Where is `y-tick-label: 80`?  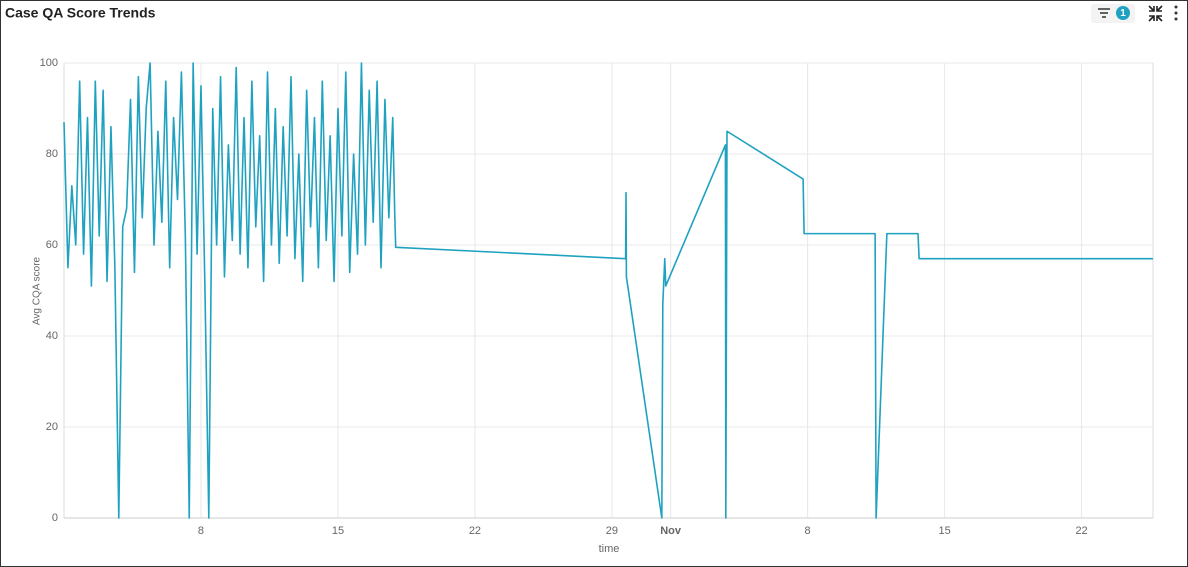 y-tick-label: 80 is located at coordinates (52, 154).